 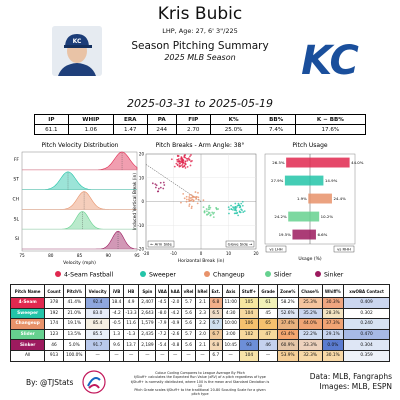 What do you see at coordinates (97, 303) in the screenshot?
I see `pitch-cell: 92.4` at bounding box center [97, 303].